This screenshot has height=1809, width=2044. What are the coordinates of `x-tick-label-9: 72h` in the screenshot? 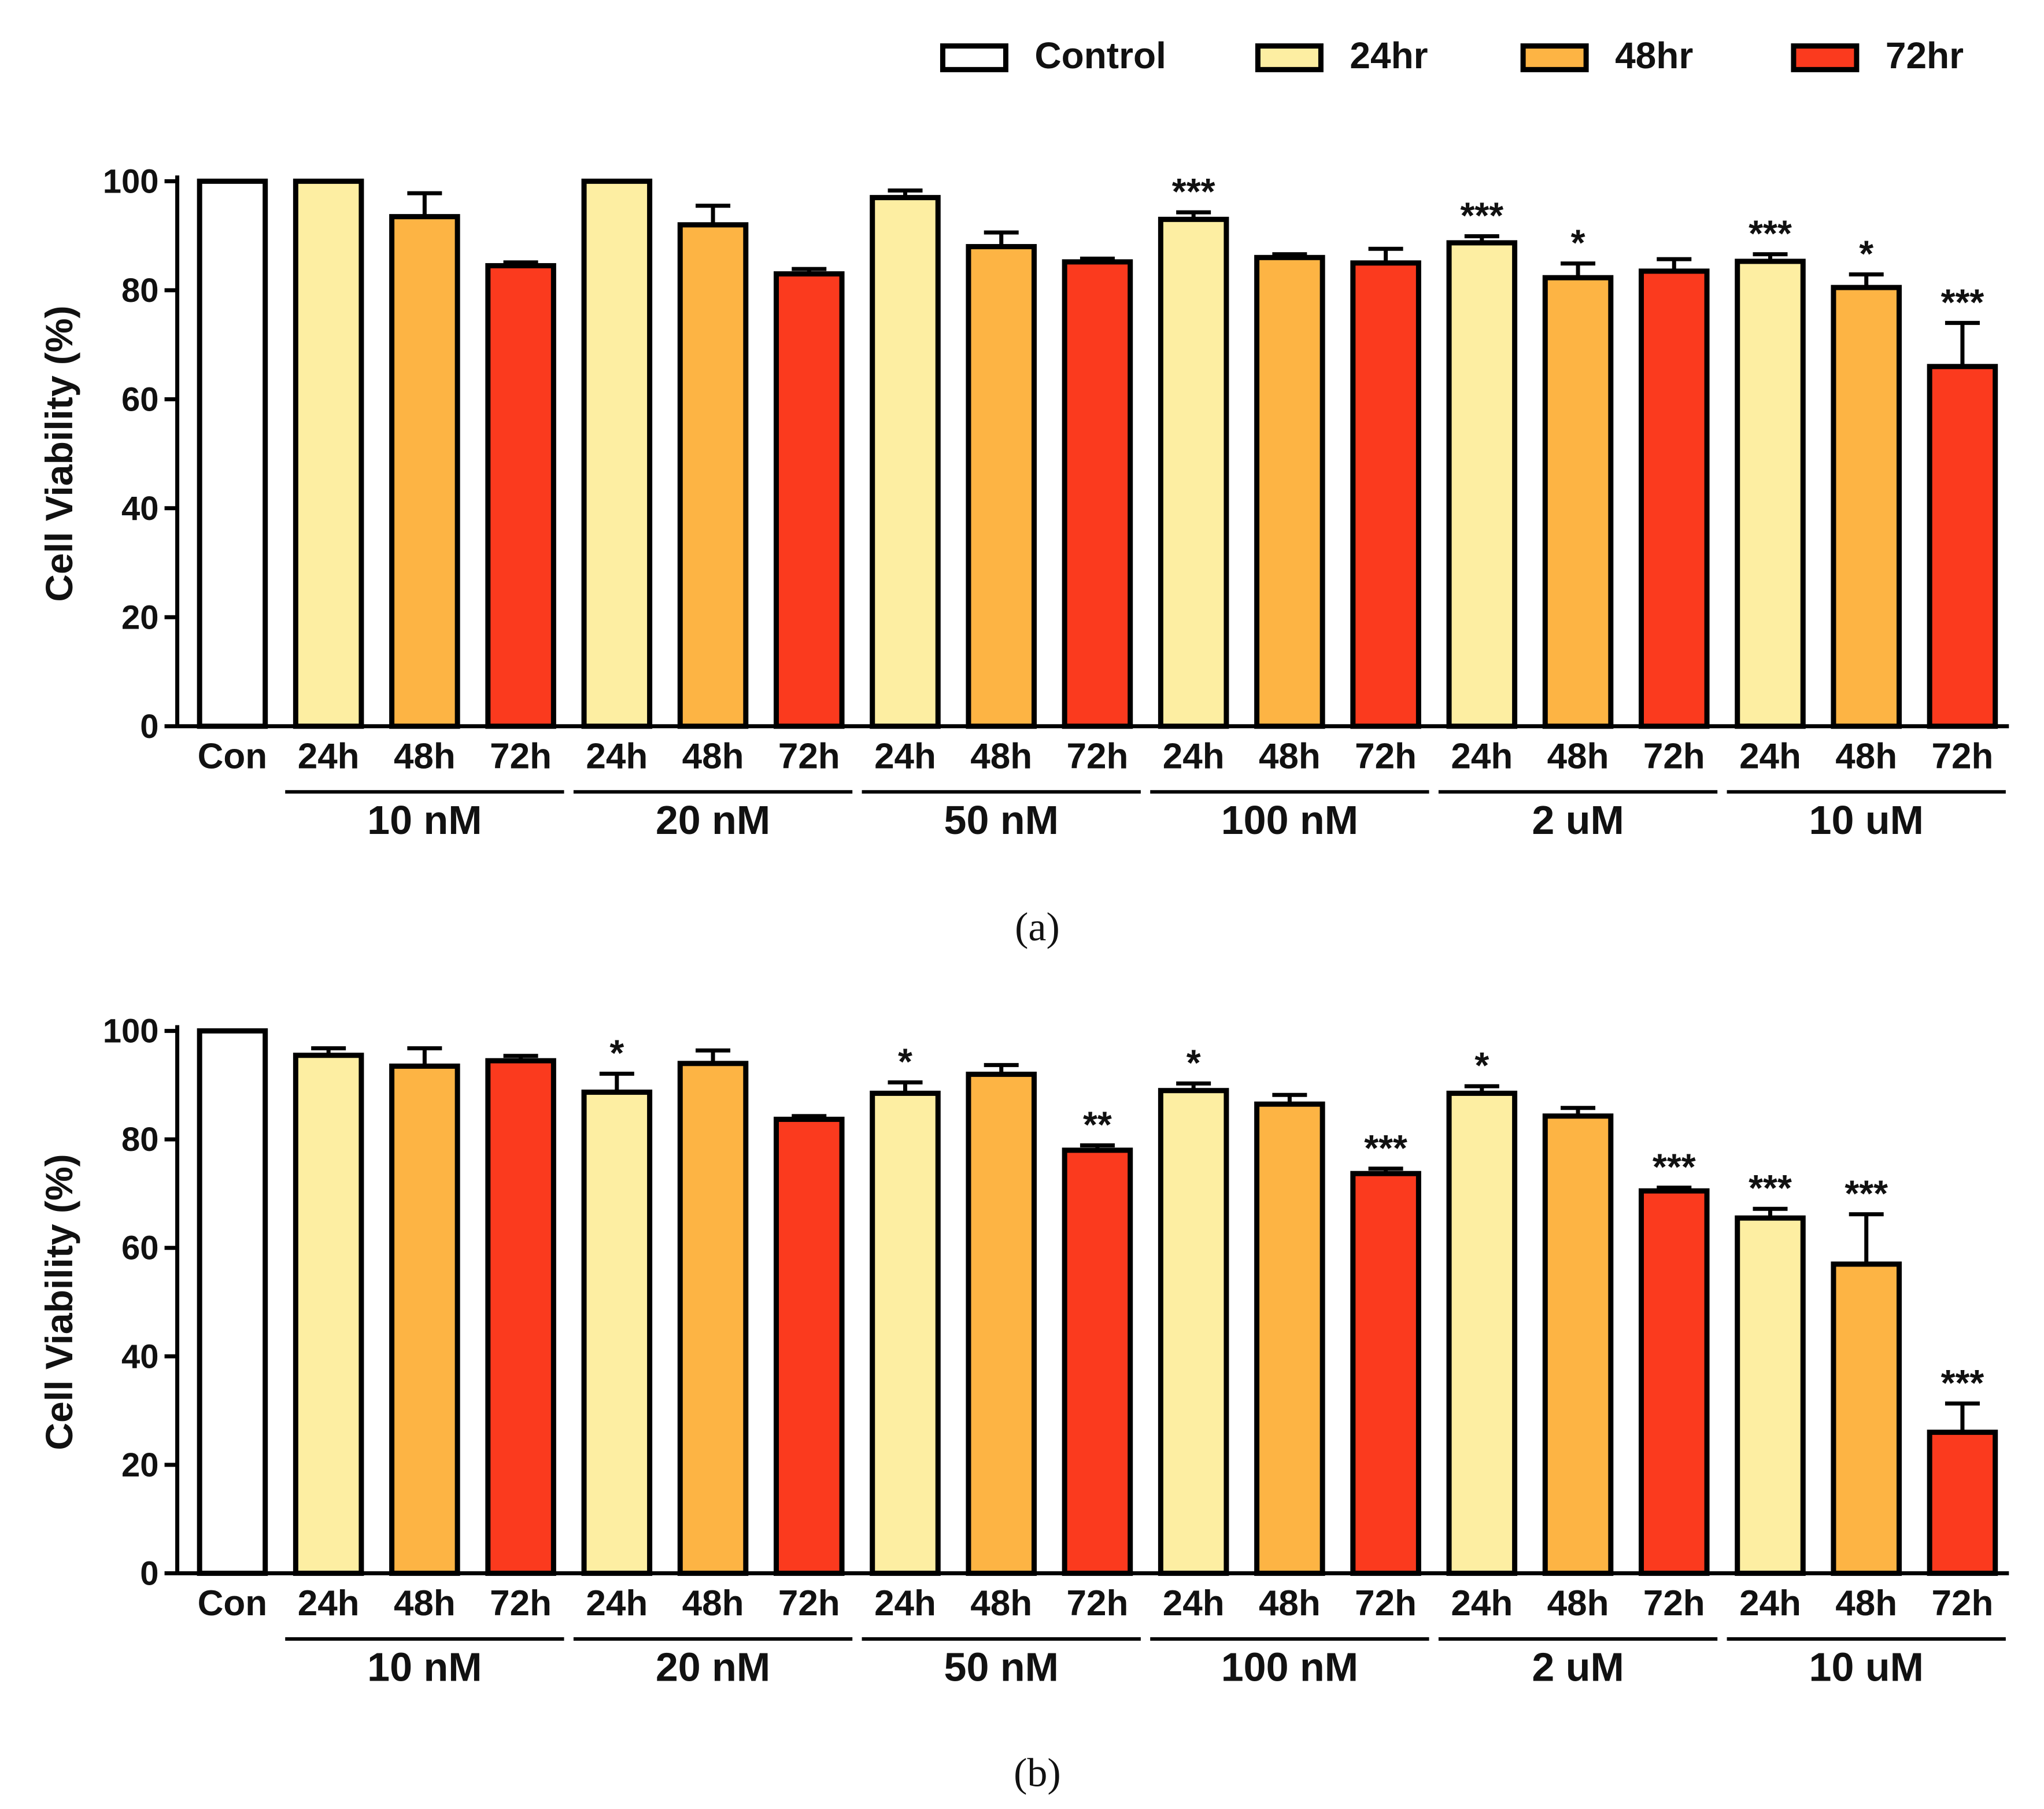 It's located at (1098, 756).